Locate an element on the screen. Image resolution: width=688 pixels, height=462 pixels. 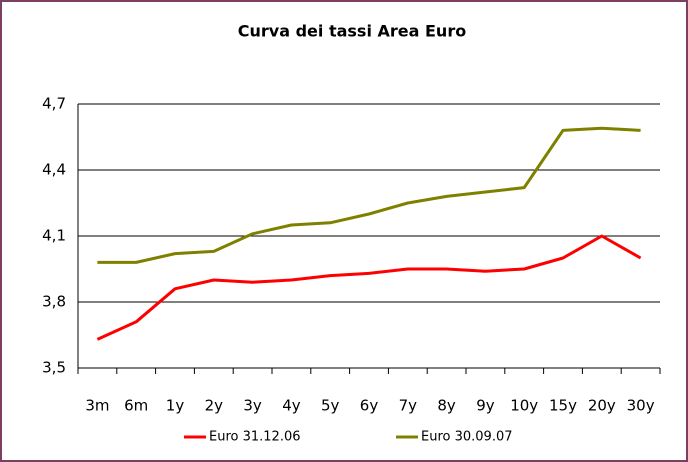
x-tick-label: 5y is located at coordinates (330, 406).